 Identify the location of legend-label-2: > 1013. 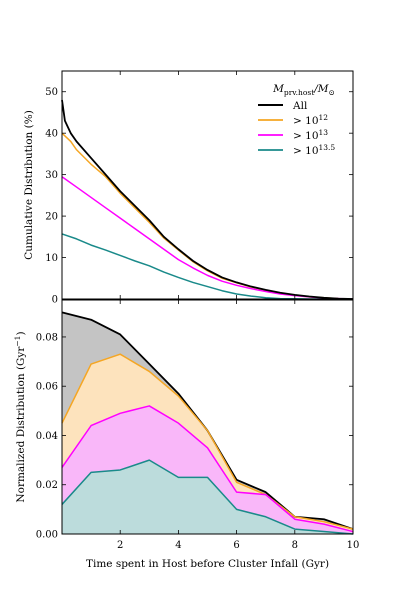
(310, 135).